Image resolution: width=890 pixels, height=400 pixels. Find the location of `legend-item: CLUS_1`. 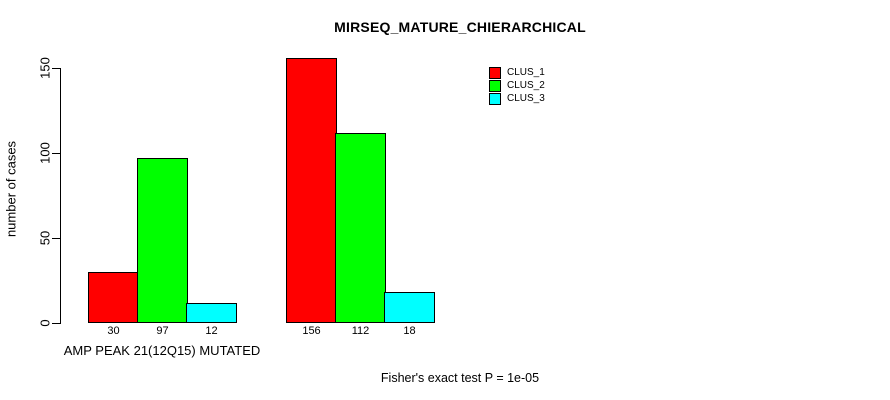

legend-item: CLUS_1 is located at coordinates (517, 72).